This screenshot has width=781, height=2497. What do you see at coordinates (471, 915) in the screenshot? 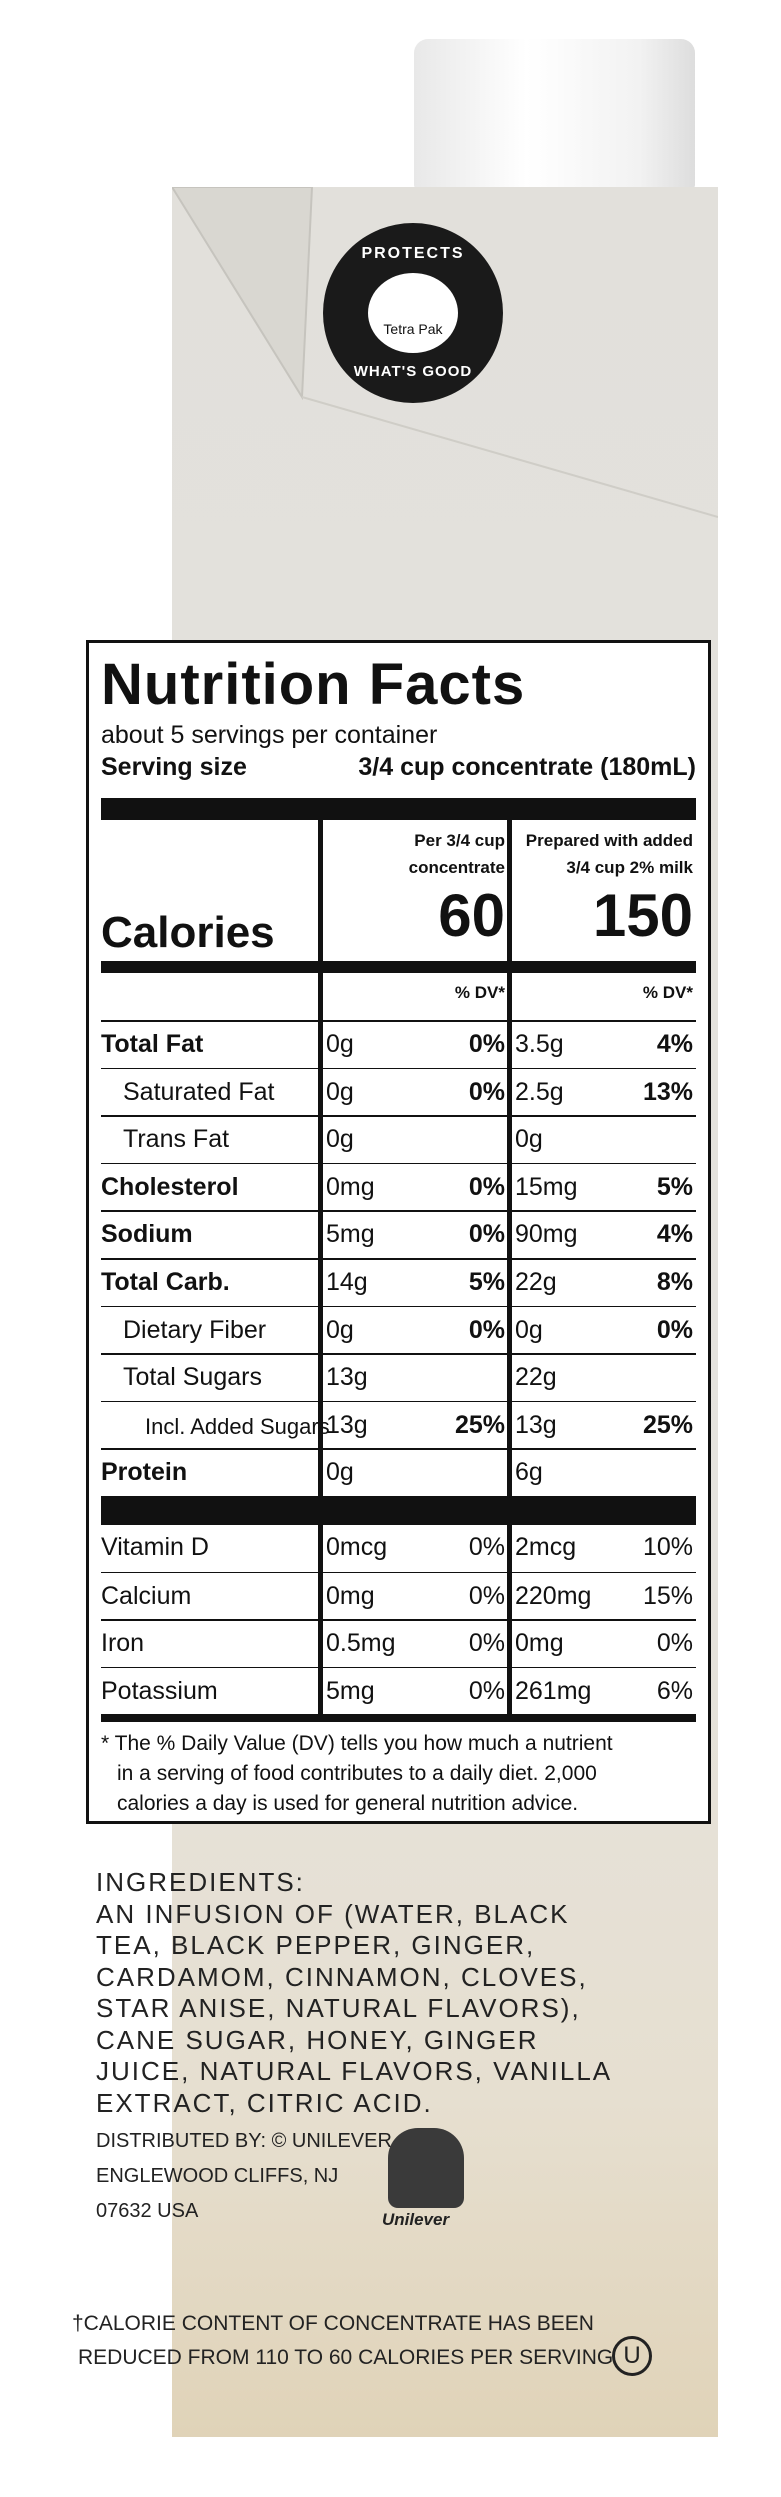
I see `calories-value: 60` at bounding box center [471, 915].